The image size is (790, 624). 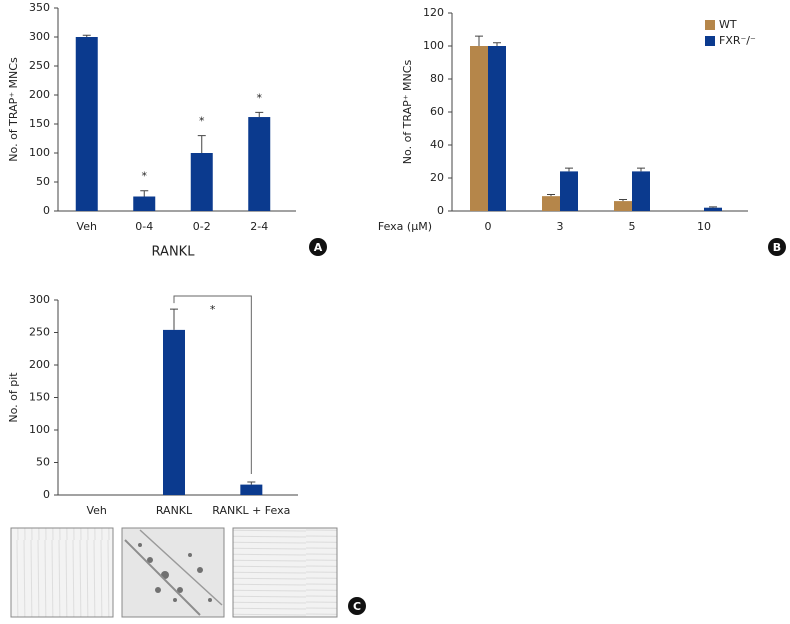 What do you see at coordinates (728, 24) in the screenshot?
I see `legend-label: WT` at bounding box center [728, 24].